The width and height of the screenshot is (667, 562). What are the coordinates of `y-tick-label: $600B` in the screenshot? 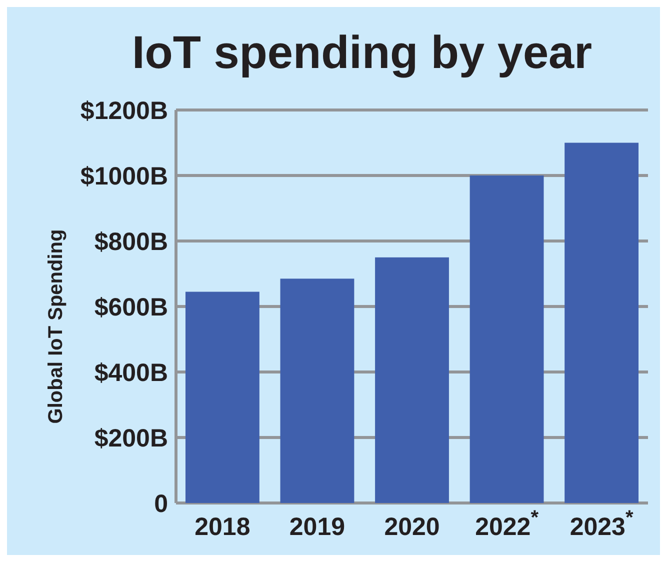 It's located at (131, 307).